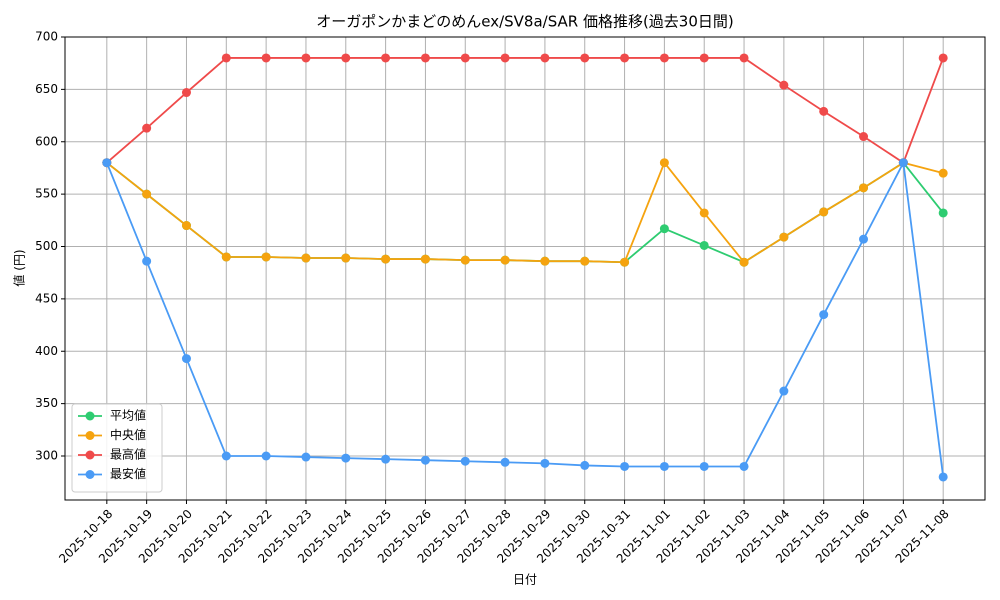 The width and height of the screenshot is (1000, 600). I want to click on y-tick-label: 700, so click(46, 37).